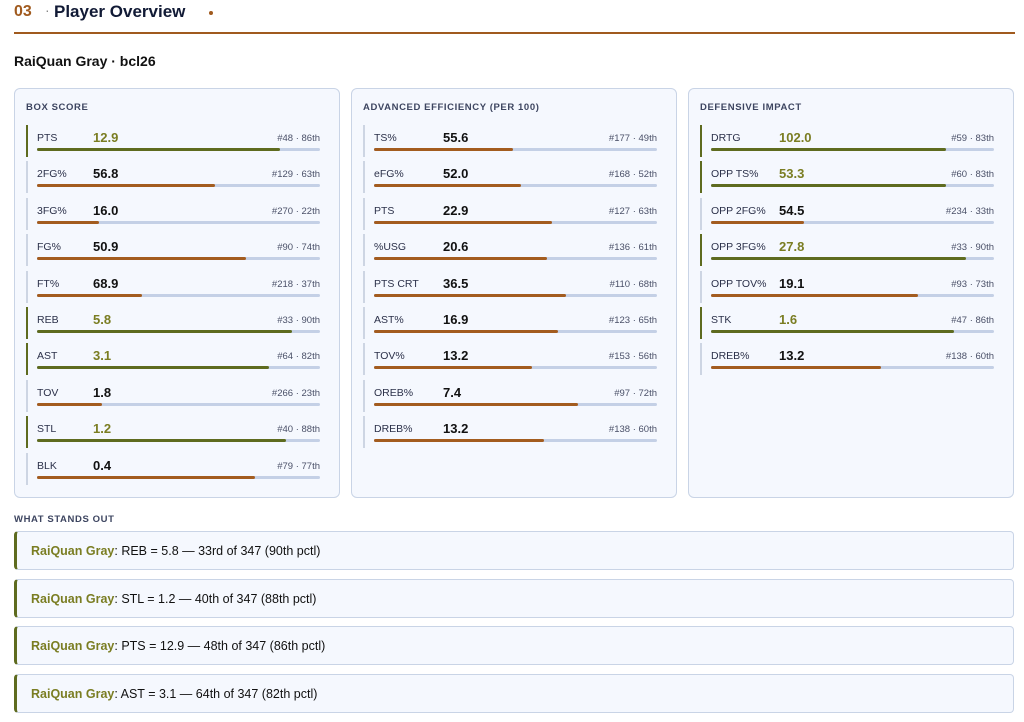 The image size is (1024, 722). Describe the element at coordinates (173, 141) in the screenshot. I see `stat-row: PTS 12.9 #48 · 86th` at that location.